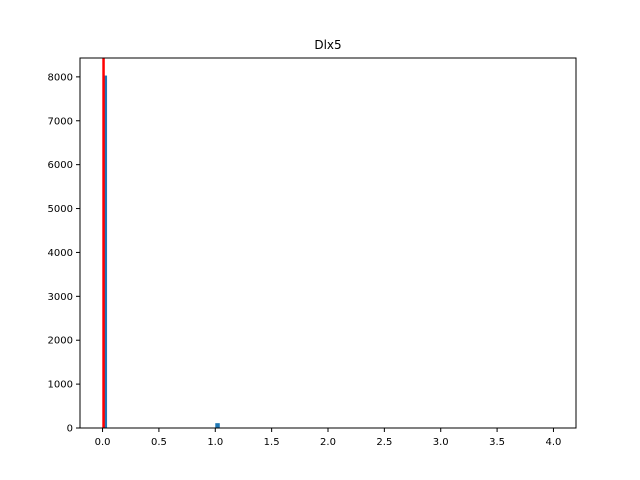 Image resolution: width=640 pixels, height=480 pixels. Describe the element at coordinates (161, 252) in the screenshot. I see `bars-group` at that location.